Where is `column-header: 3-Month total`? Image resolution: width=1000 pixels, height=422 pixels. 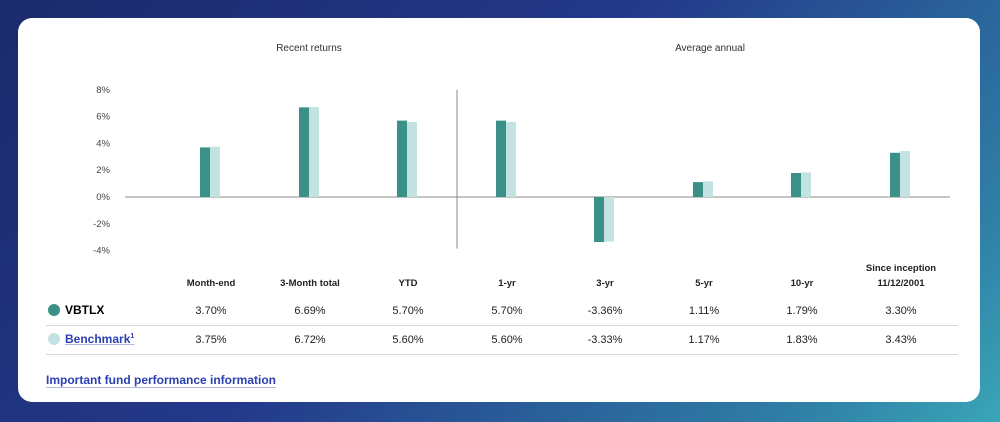
column-header: 3-Month total is located at coordinates (310, 283).